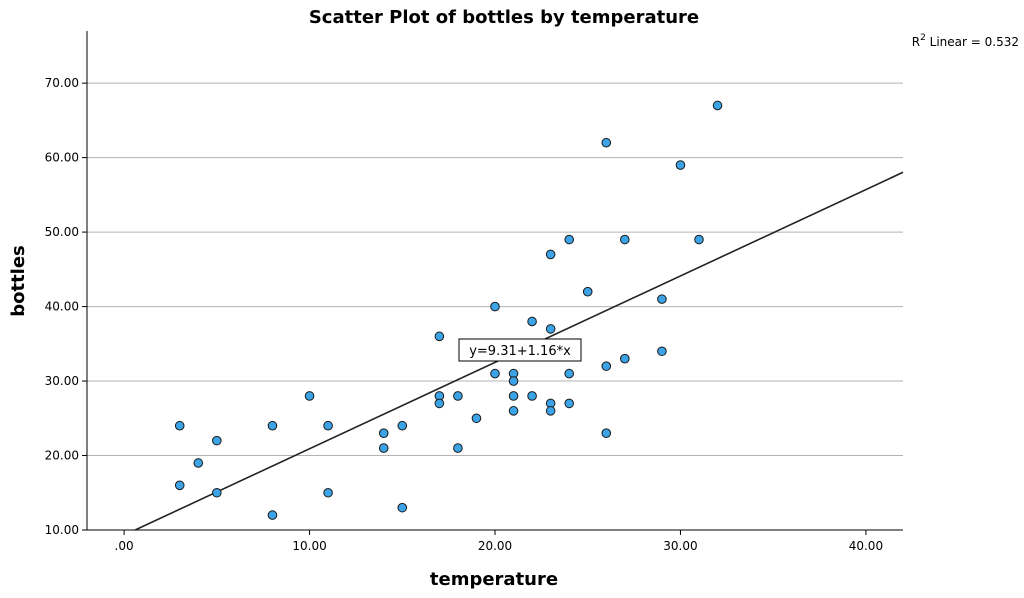  What do you see at coordinates (309, 546) in the screenshot?
I see `x-tick-label: 10.00` at bounding box center [309, 546].